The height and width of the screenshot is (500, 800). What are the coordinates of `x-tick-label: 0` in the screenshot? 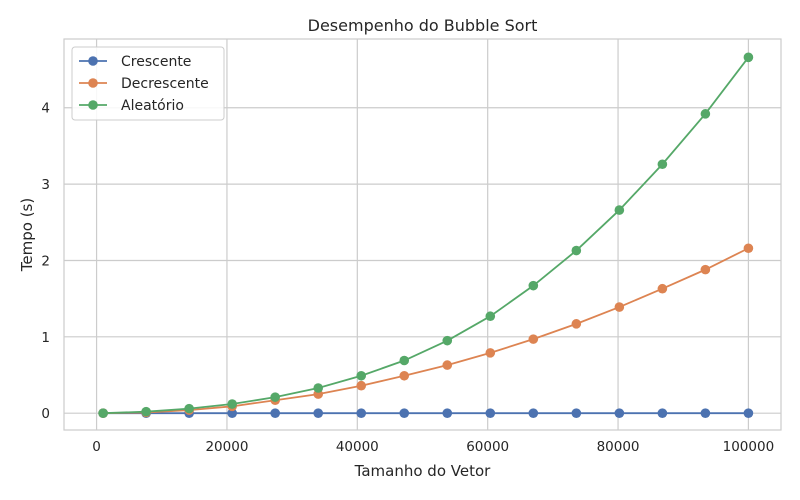 It's located at (96, 447).